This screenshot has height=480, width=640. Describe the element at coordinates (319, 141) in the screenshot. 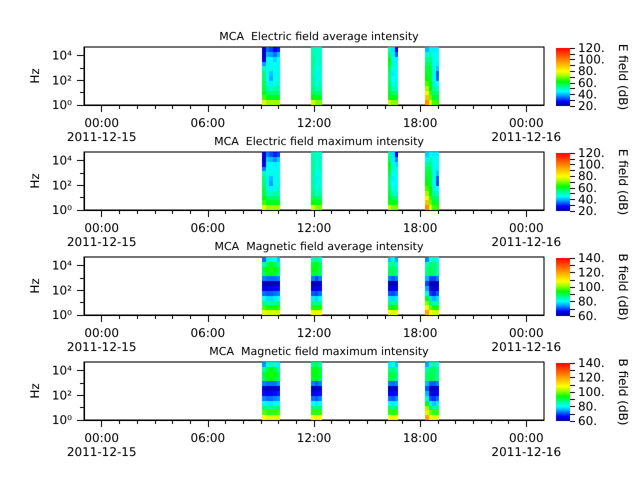

I see `chart-title: MCA Electric field maximum intensity` at that location.